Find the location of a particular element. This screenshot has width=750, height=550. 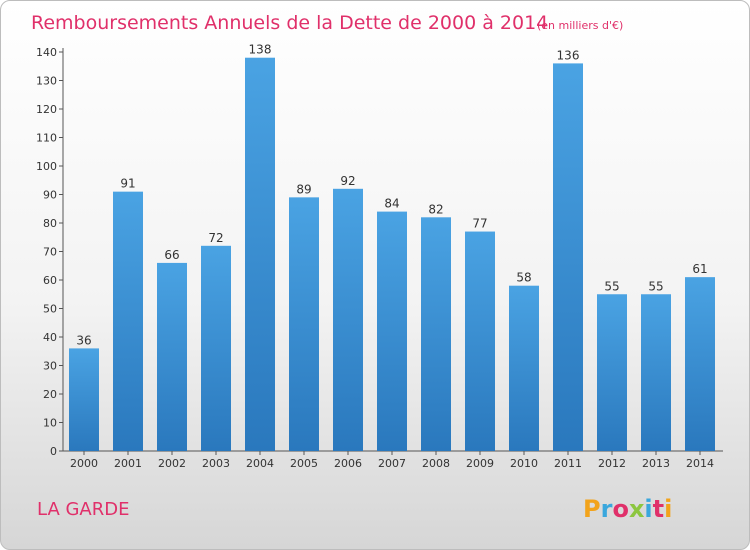

x-tick-label: 2012 is located at coordinates (612, 463).